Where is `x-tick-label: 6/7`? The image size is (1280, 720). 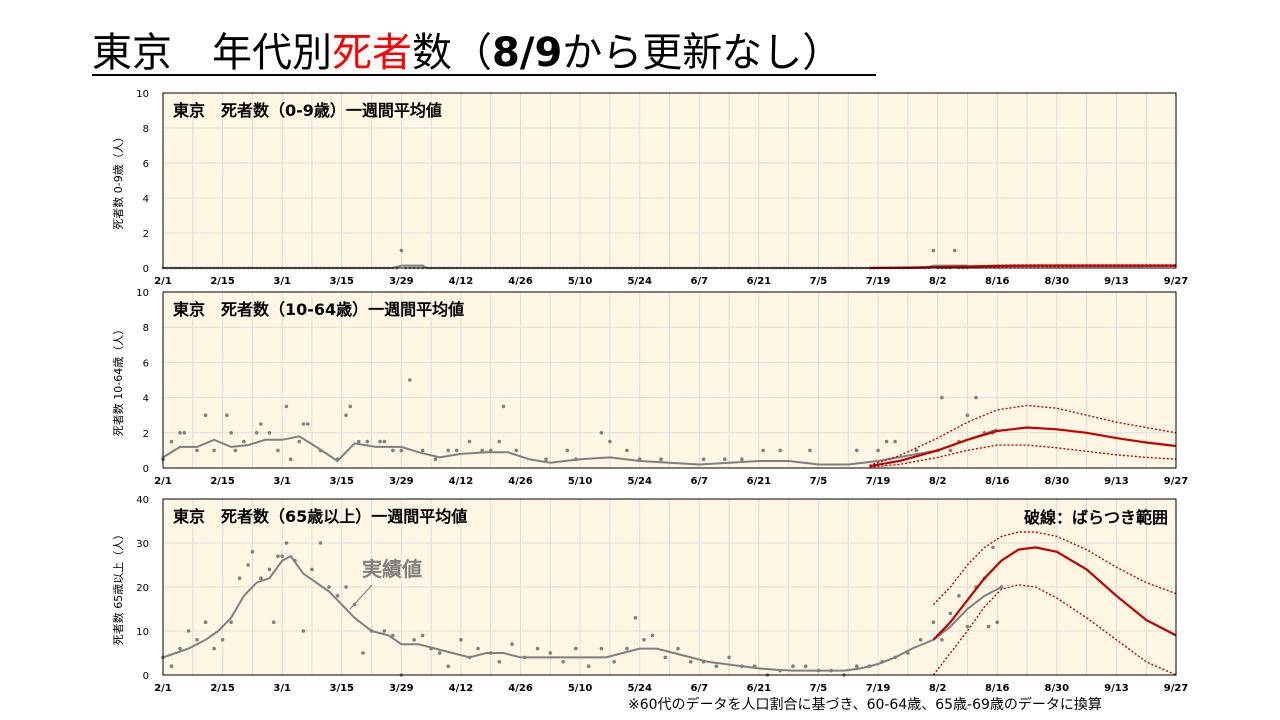
x-tick-label: 6/7 is located at coordinates (700, 688).